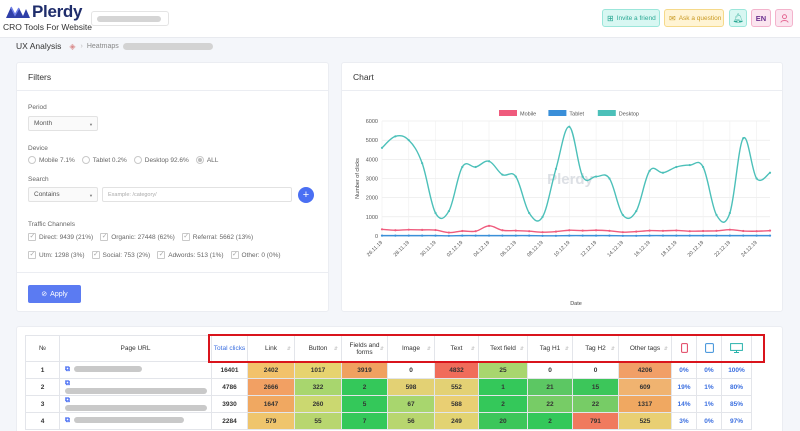 This screenshot has height=431, width=800. Describe the element at coordinates (161, 160) in the screenshot. I see `device-option-desktop: Desktop 92.6%` at that location.